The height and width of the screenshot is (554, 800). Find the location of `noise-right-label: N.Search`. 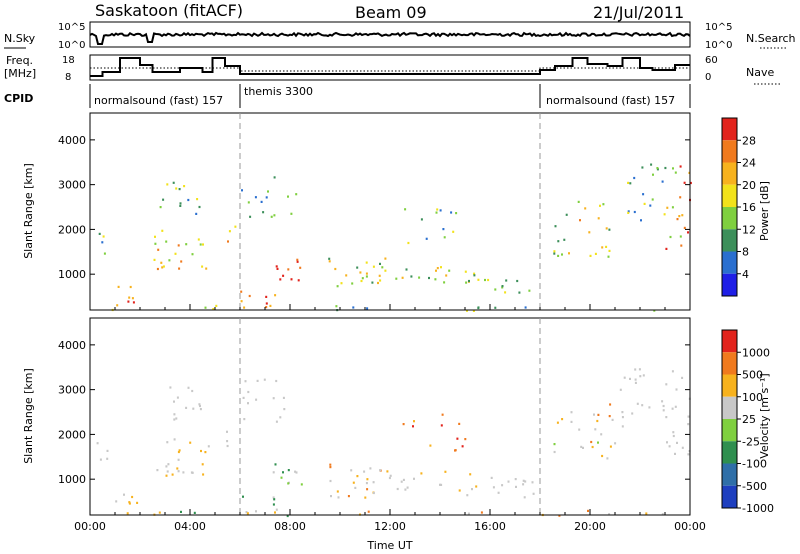

noise-right-label: N.Search is located at coordinates (771, 38).